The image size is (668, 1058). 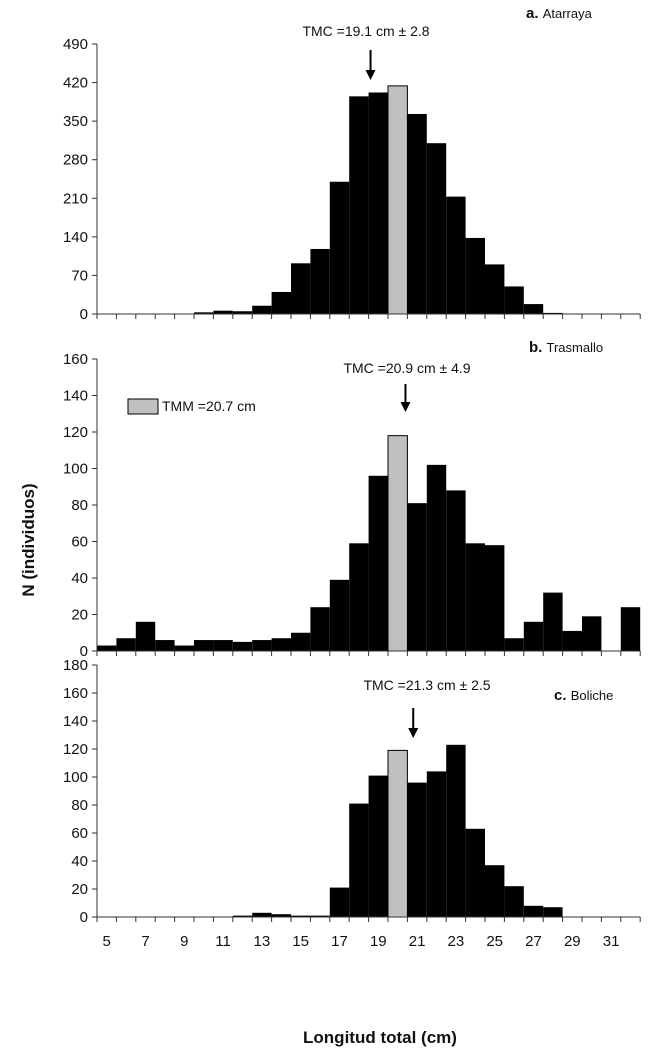 I want to click on tmc-annotation: TMC =20.9 cm ± 4.9, so click(x=406, y=368).